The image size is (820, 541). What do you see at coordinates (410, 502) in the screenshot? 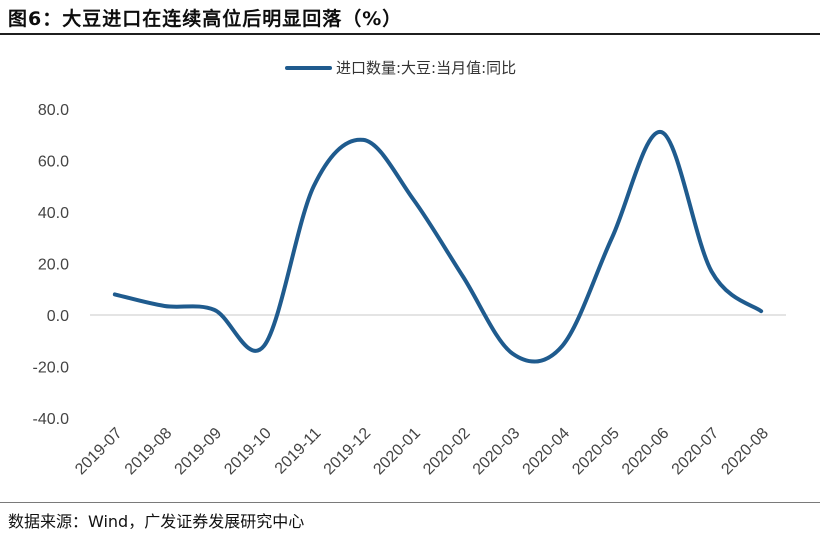
I see `source-rule` at bounding box center [410, 502].